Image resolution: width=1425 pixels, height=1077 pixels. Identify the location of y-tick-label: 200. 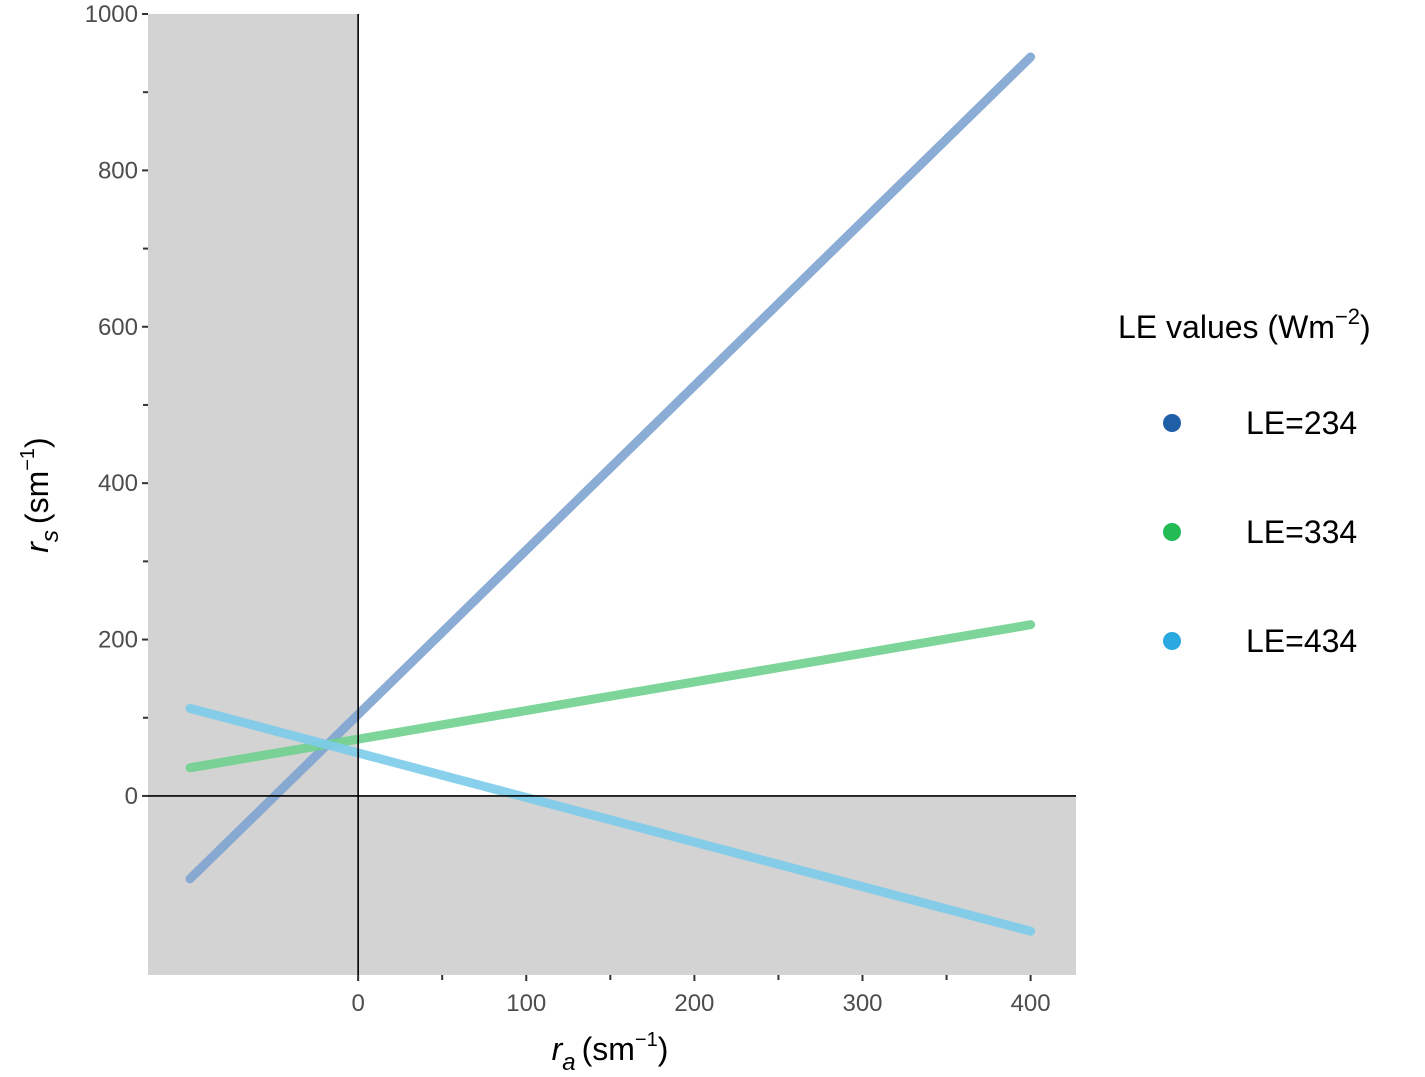
(118, 640).